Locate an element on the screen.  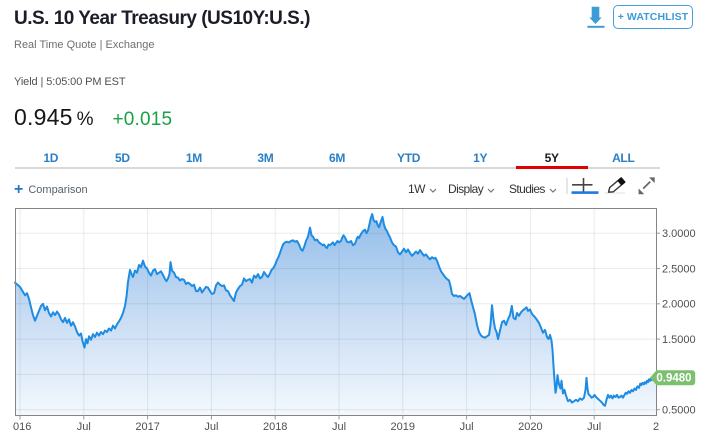
svg-text: 2017 is located at coordinates (147, 427).